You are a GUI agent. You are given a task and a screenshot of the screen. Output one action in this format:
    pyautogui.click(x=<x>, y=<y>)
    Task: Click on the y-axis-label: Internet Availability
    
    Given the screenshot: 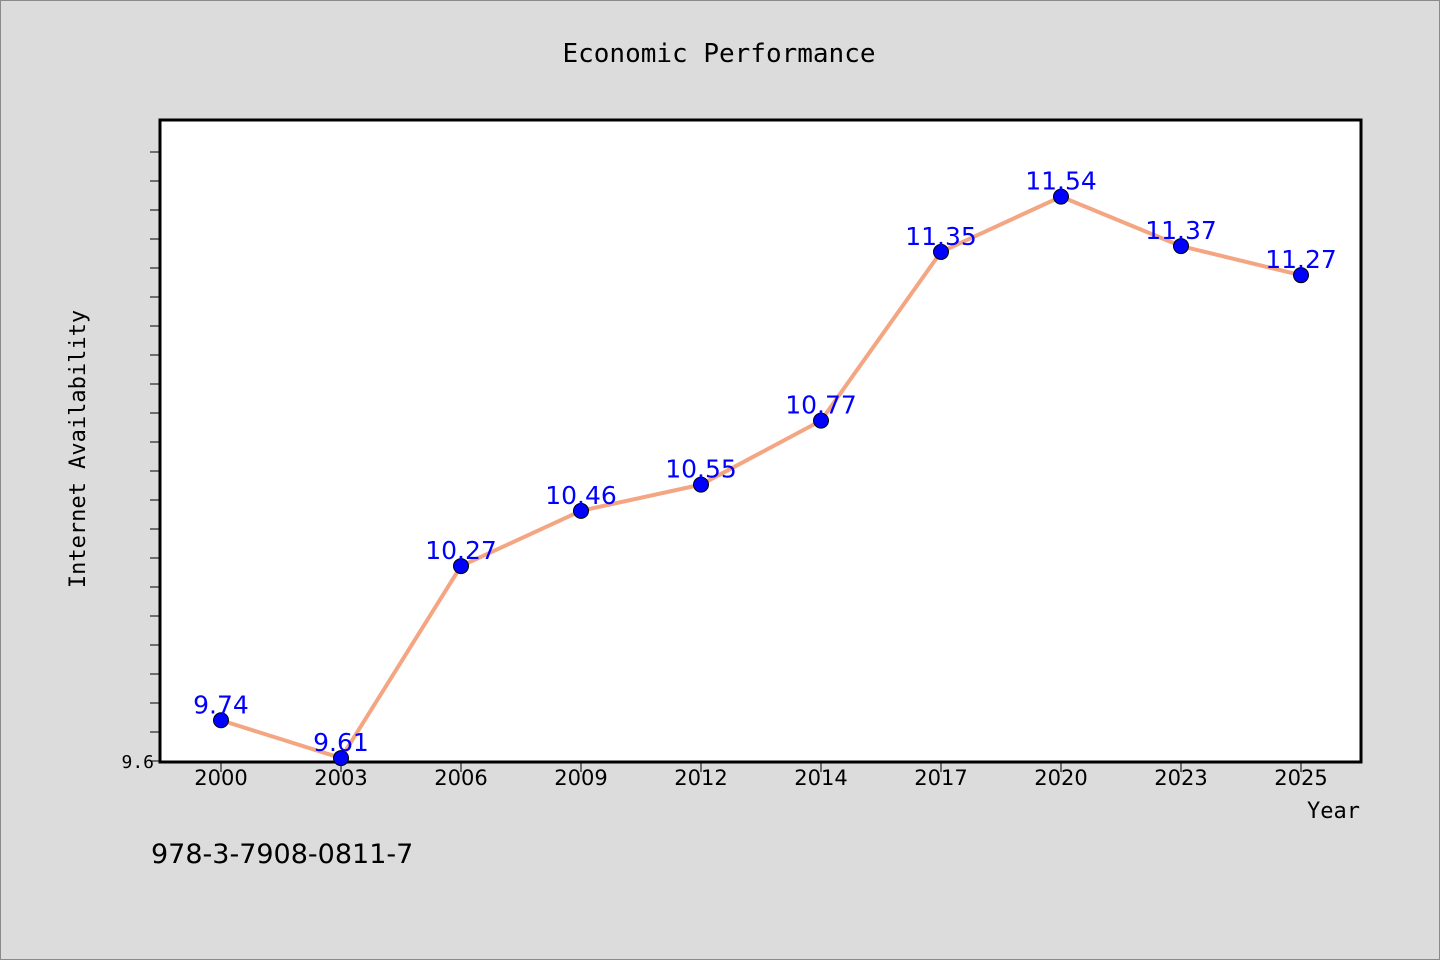 What is the action you would take?
    pyautogui.click(x=78, y=449)
    